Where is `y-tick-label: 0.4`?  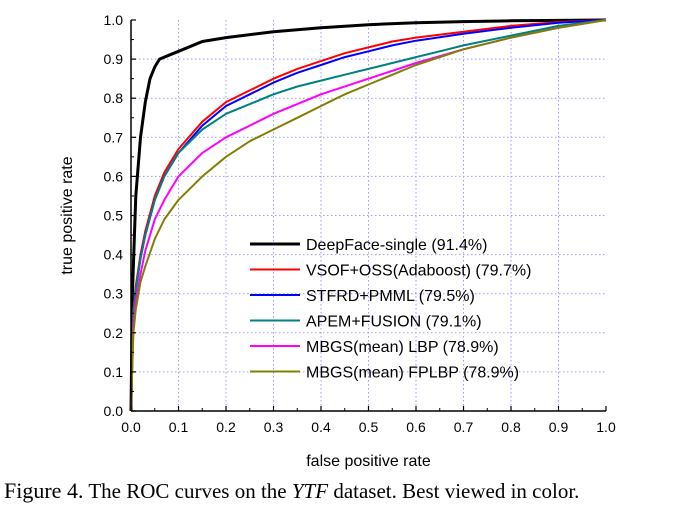
y-tick-label: 0.4 is located at coordinates (114, 255).